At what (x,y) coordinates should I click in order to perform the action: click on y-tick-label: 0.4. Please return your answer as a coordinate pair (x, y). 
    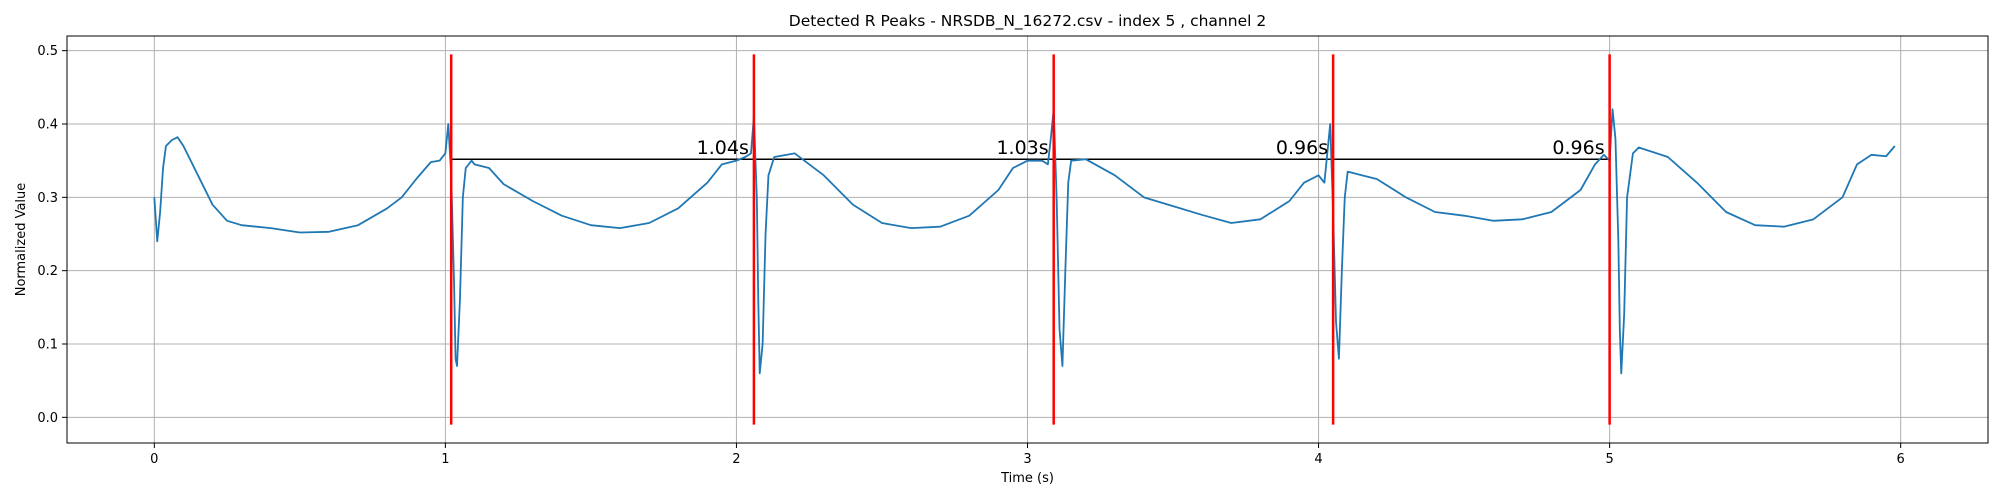
    Looking at the image, I should click on (47, 125).